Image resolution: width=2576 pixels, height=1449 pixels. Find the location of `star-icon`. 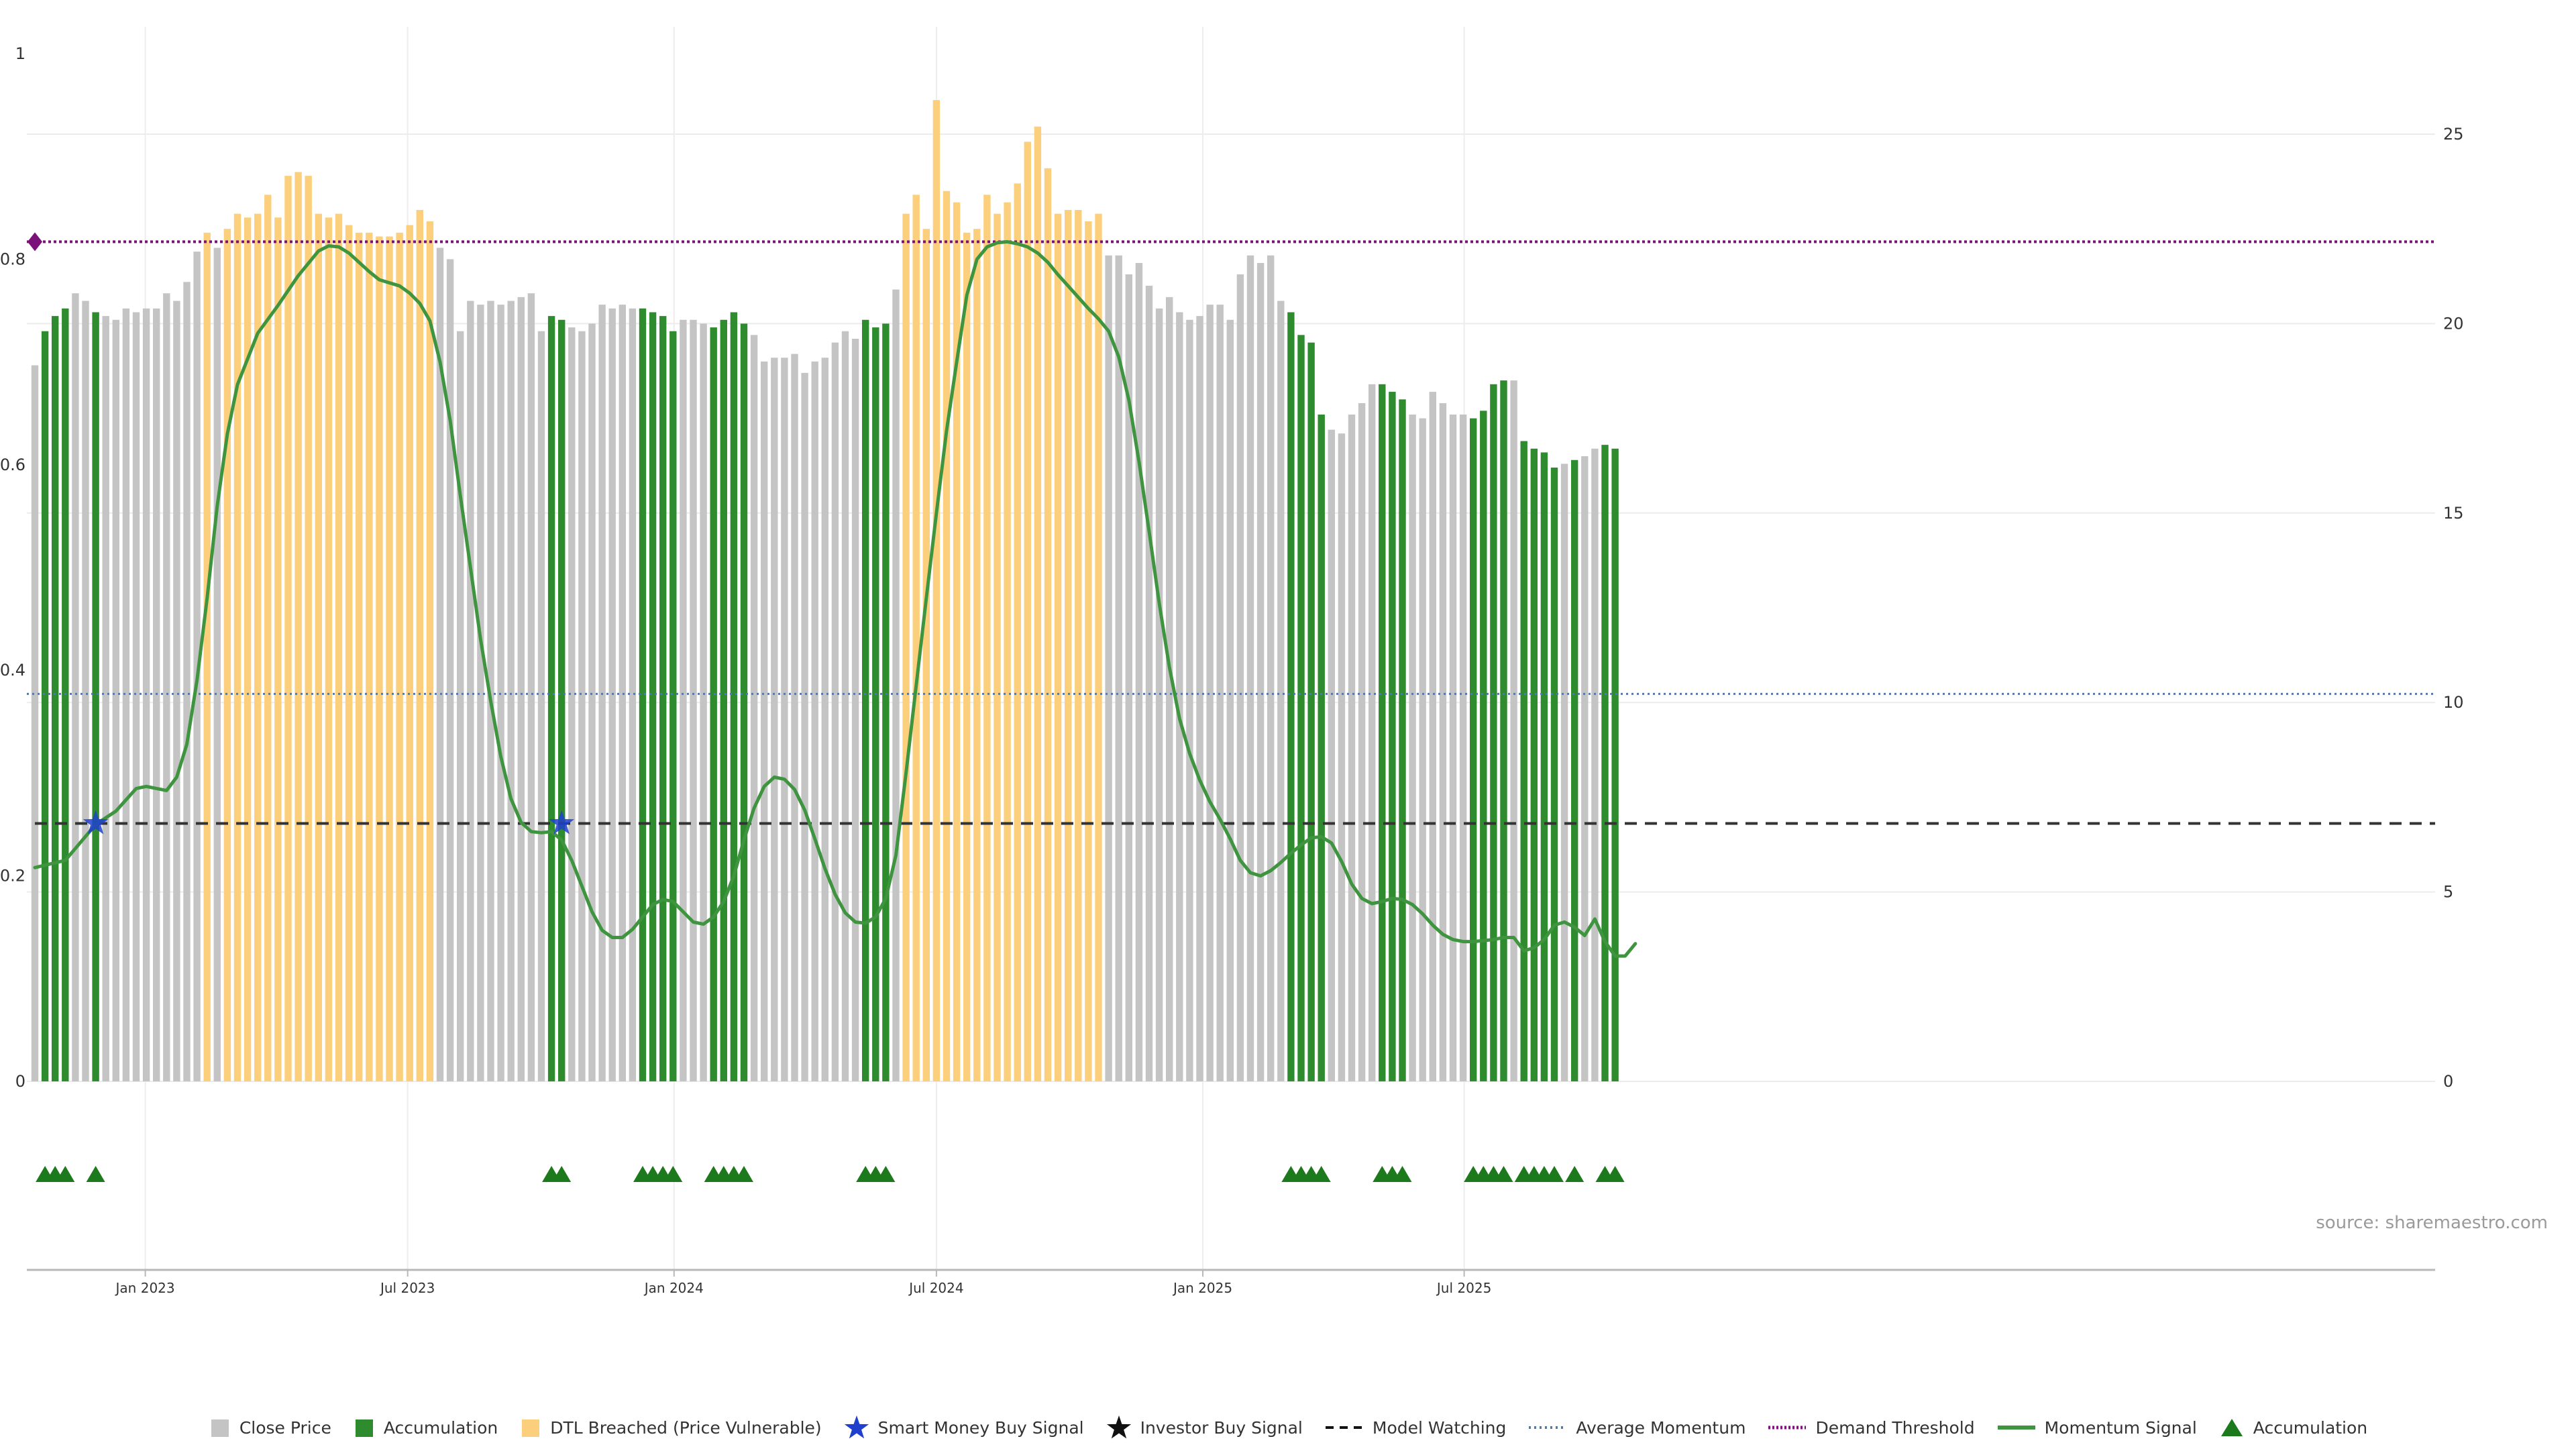

star-icon is located at coordinates (1118, 1427).